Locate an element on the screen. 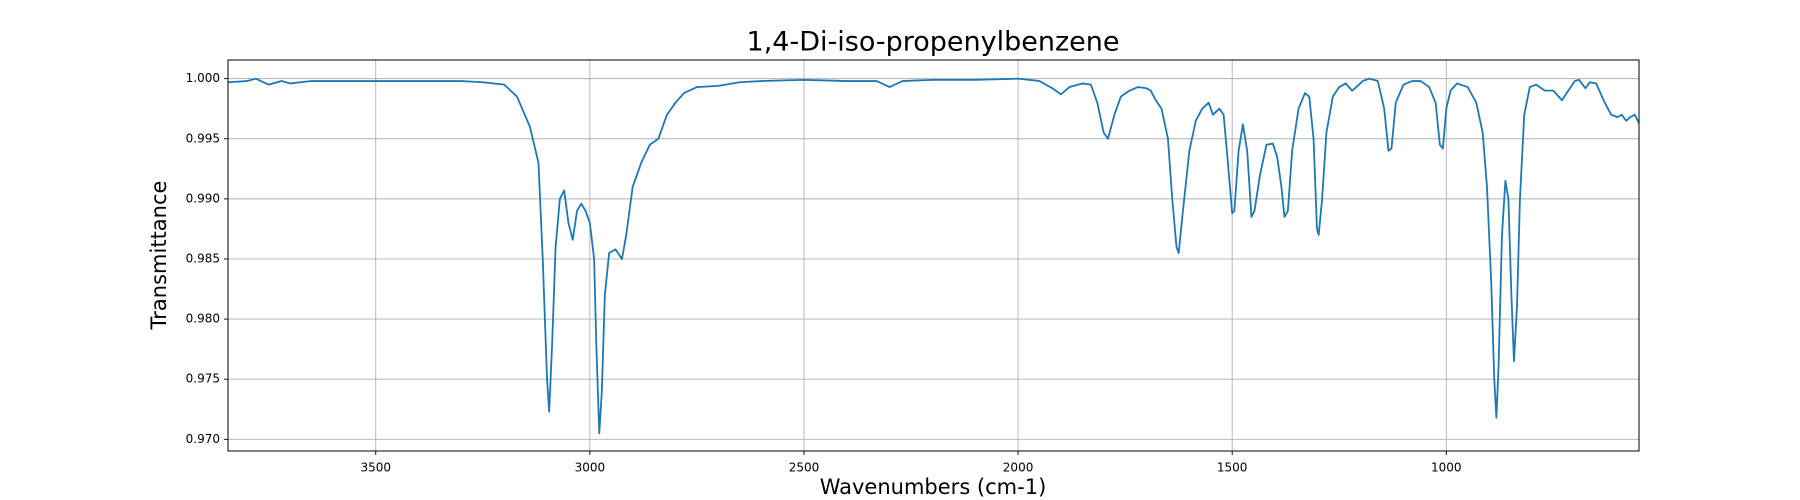 This screenshot has height=500, width=1800. y-tick-label: 0.980 is located at coordinates (203, 319).